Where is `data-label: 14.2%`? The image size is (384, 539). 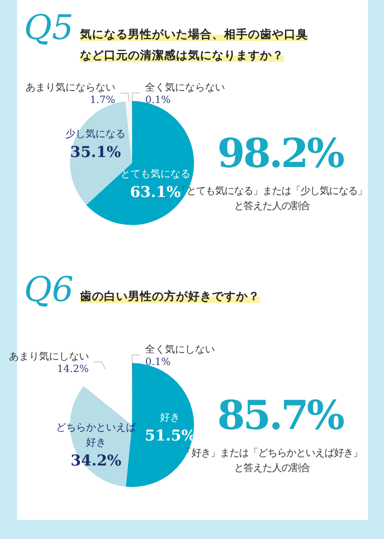
data-label: 14.2% is located at coordinates (73, 369).